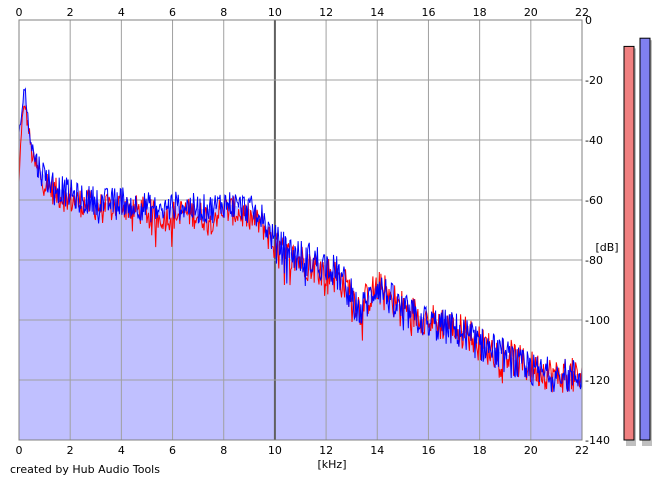 The image size is (664, 481). I want to click on y-axis-label: [dB], so click(606, 247).